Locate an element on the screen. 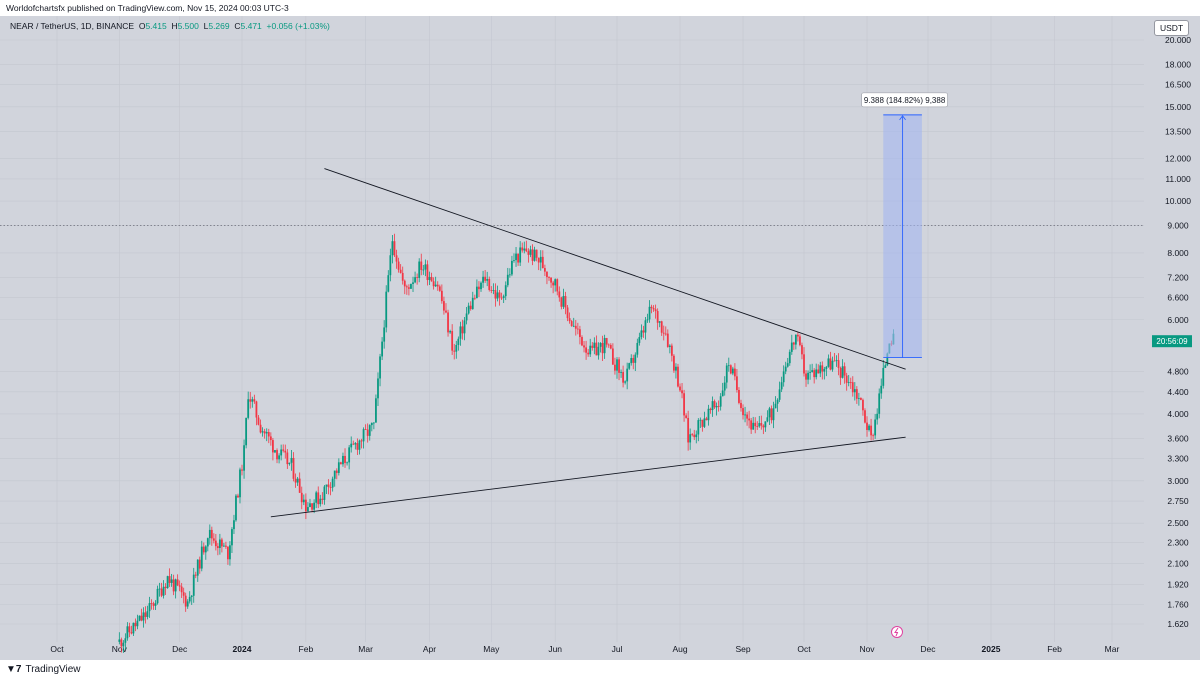 The height and width of the screenshot is (680, 1200). time-axis is located at coordinates (600, 651).